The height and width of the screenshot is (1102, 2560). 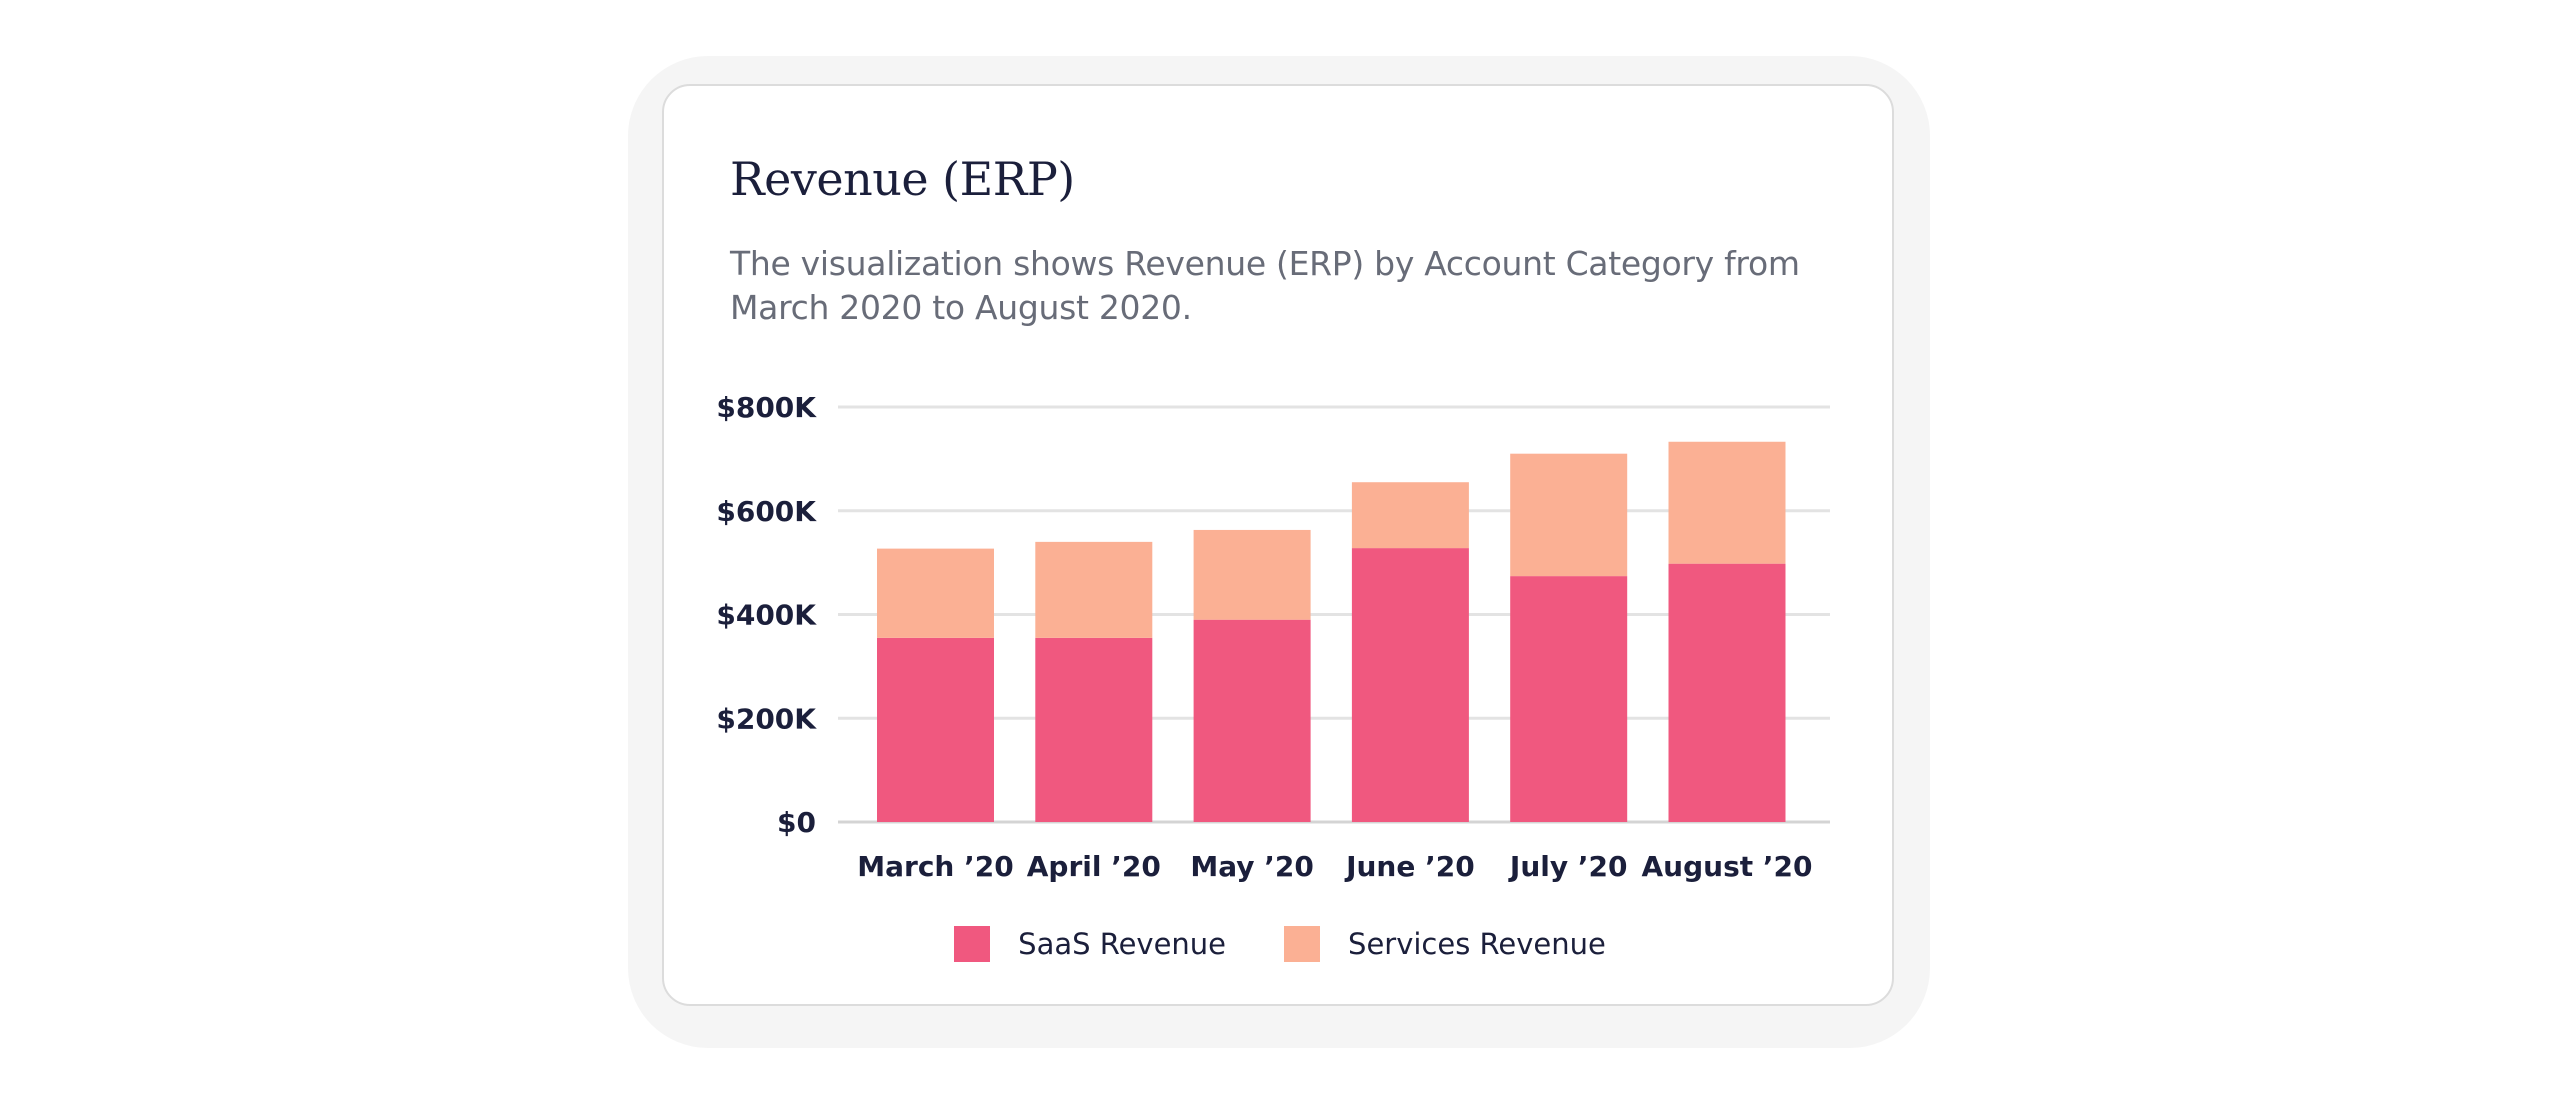 I want to click on legend-item-services: Services Revenue, so click(x=1445, y=944).